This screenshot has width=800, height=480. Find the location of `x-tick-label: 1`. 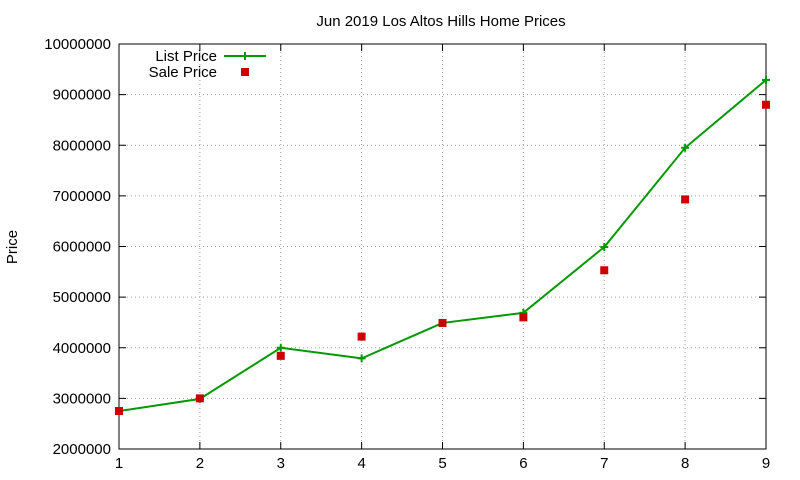

x-tick-label: 1 is located at coordinates (119, 463).